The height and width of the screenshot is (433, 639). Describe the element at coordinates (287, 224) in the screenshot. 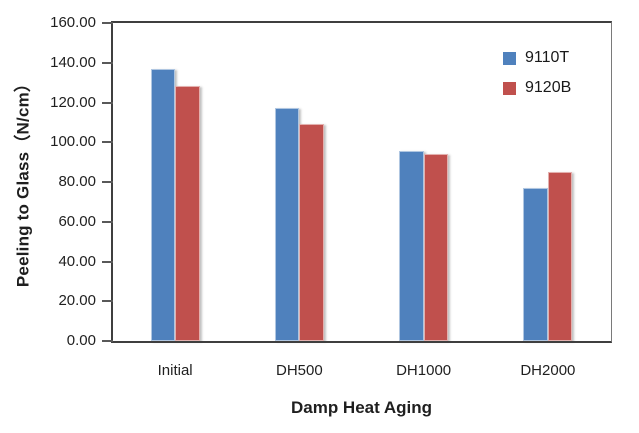

I see `bar-9110t-dh500` at that location.